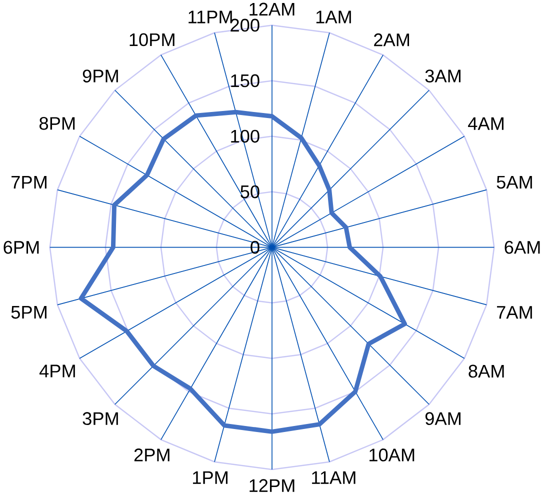 This screenshot has height=495, width=544. Describe the element at coordinates (272, 9) in the screenshot. I see `spoke-label: 12AM` at that location.